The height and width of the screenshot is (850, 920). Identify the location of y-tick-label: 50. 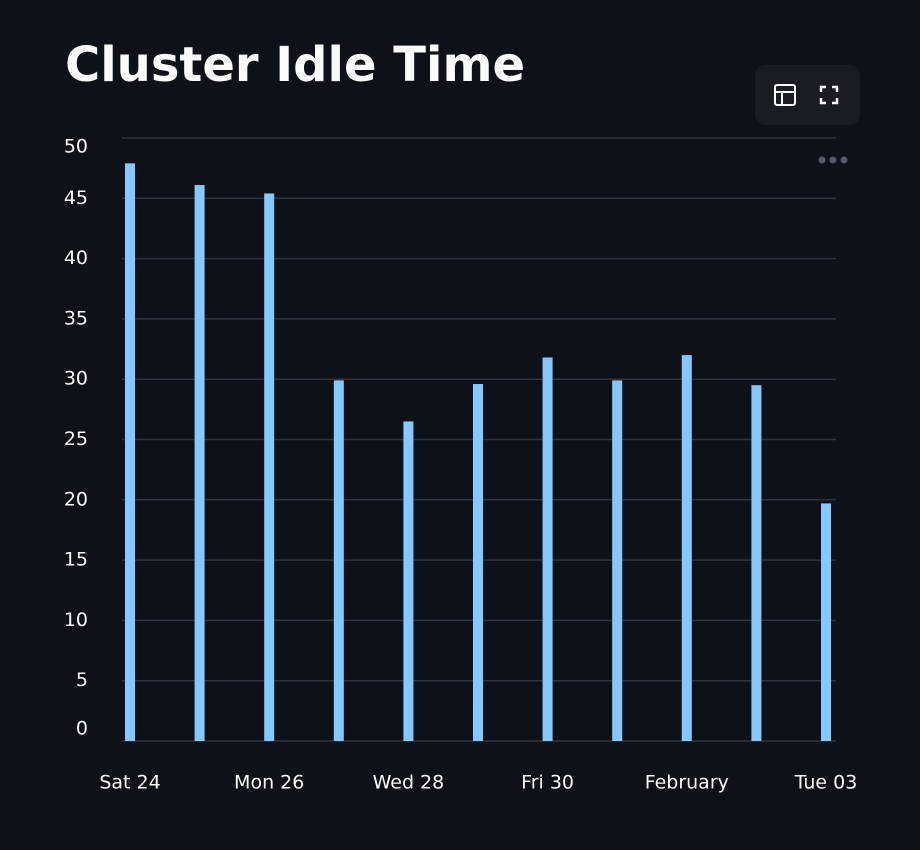
(76, 147).